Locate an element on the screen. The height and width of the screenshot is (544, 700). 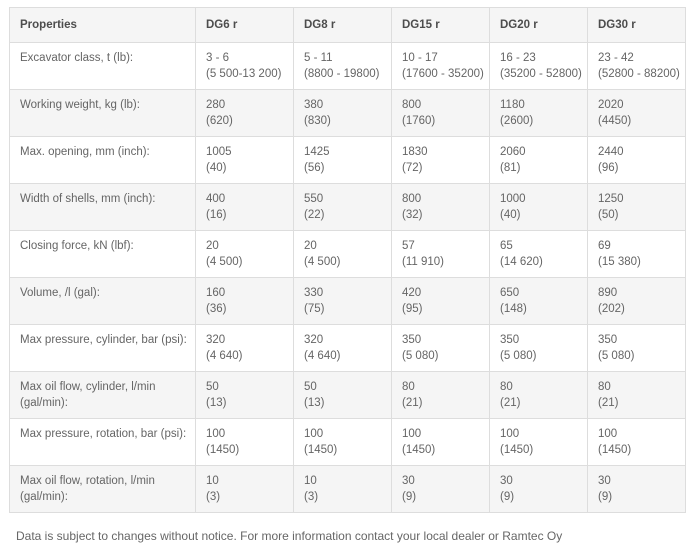
property-label-cell: Excavator class, t (lb): is located at coordinates (102, 66).